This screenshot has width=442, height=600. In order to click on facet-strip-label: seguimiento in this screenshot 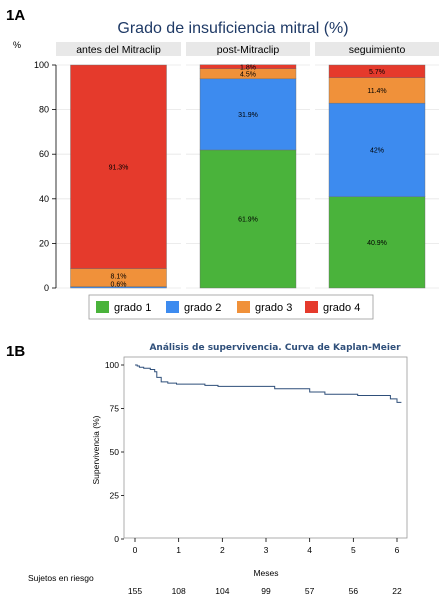, I will do `click(377, 50)`.